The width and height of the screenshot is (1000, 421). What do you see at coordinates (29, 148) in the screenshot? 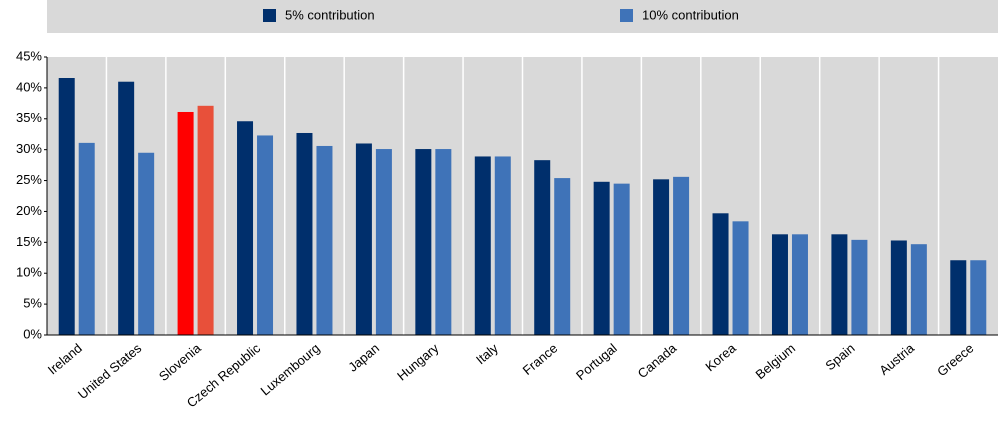
I see `y-tick-label: 30%` at bounding box center [29, 148].